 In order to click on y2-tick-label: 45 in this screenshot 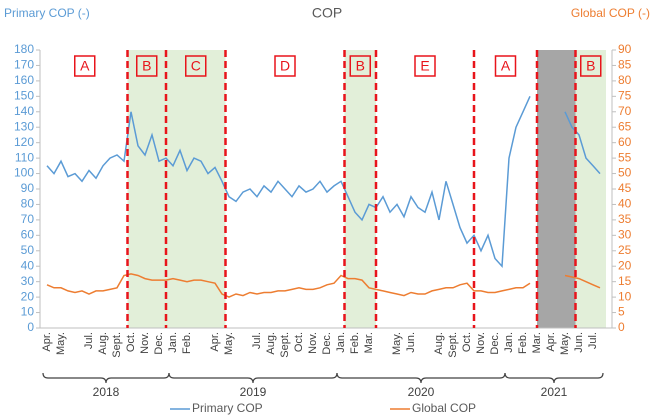, I will do `click(625, 188)`.